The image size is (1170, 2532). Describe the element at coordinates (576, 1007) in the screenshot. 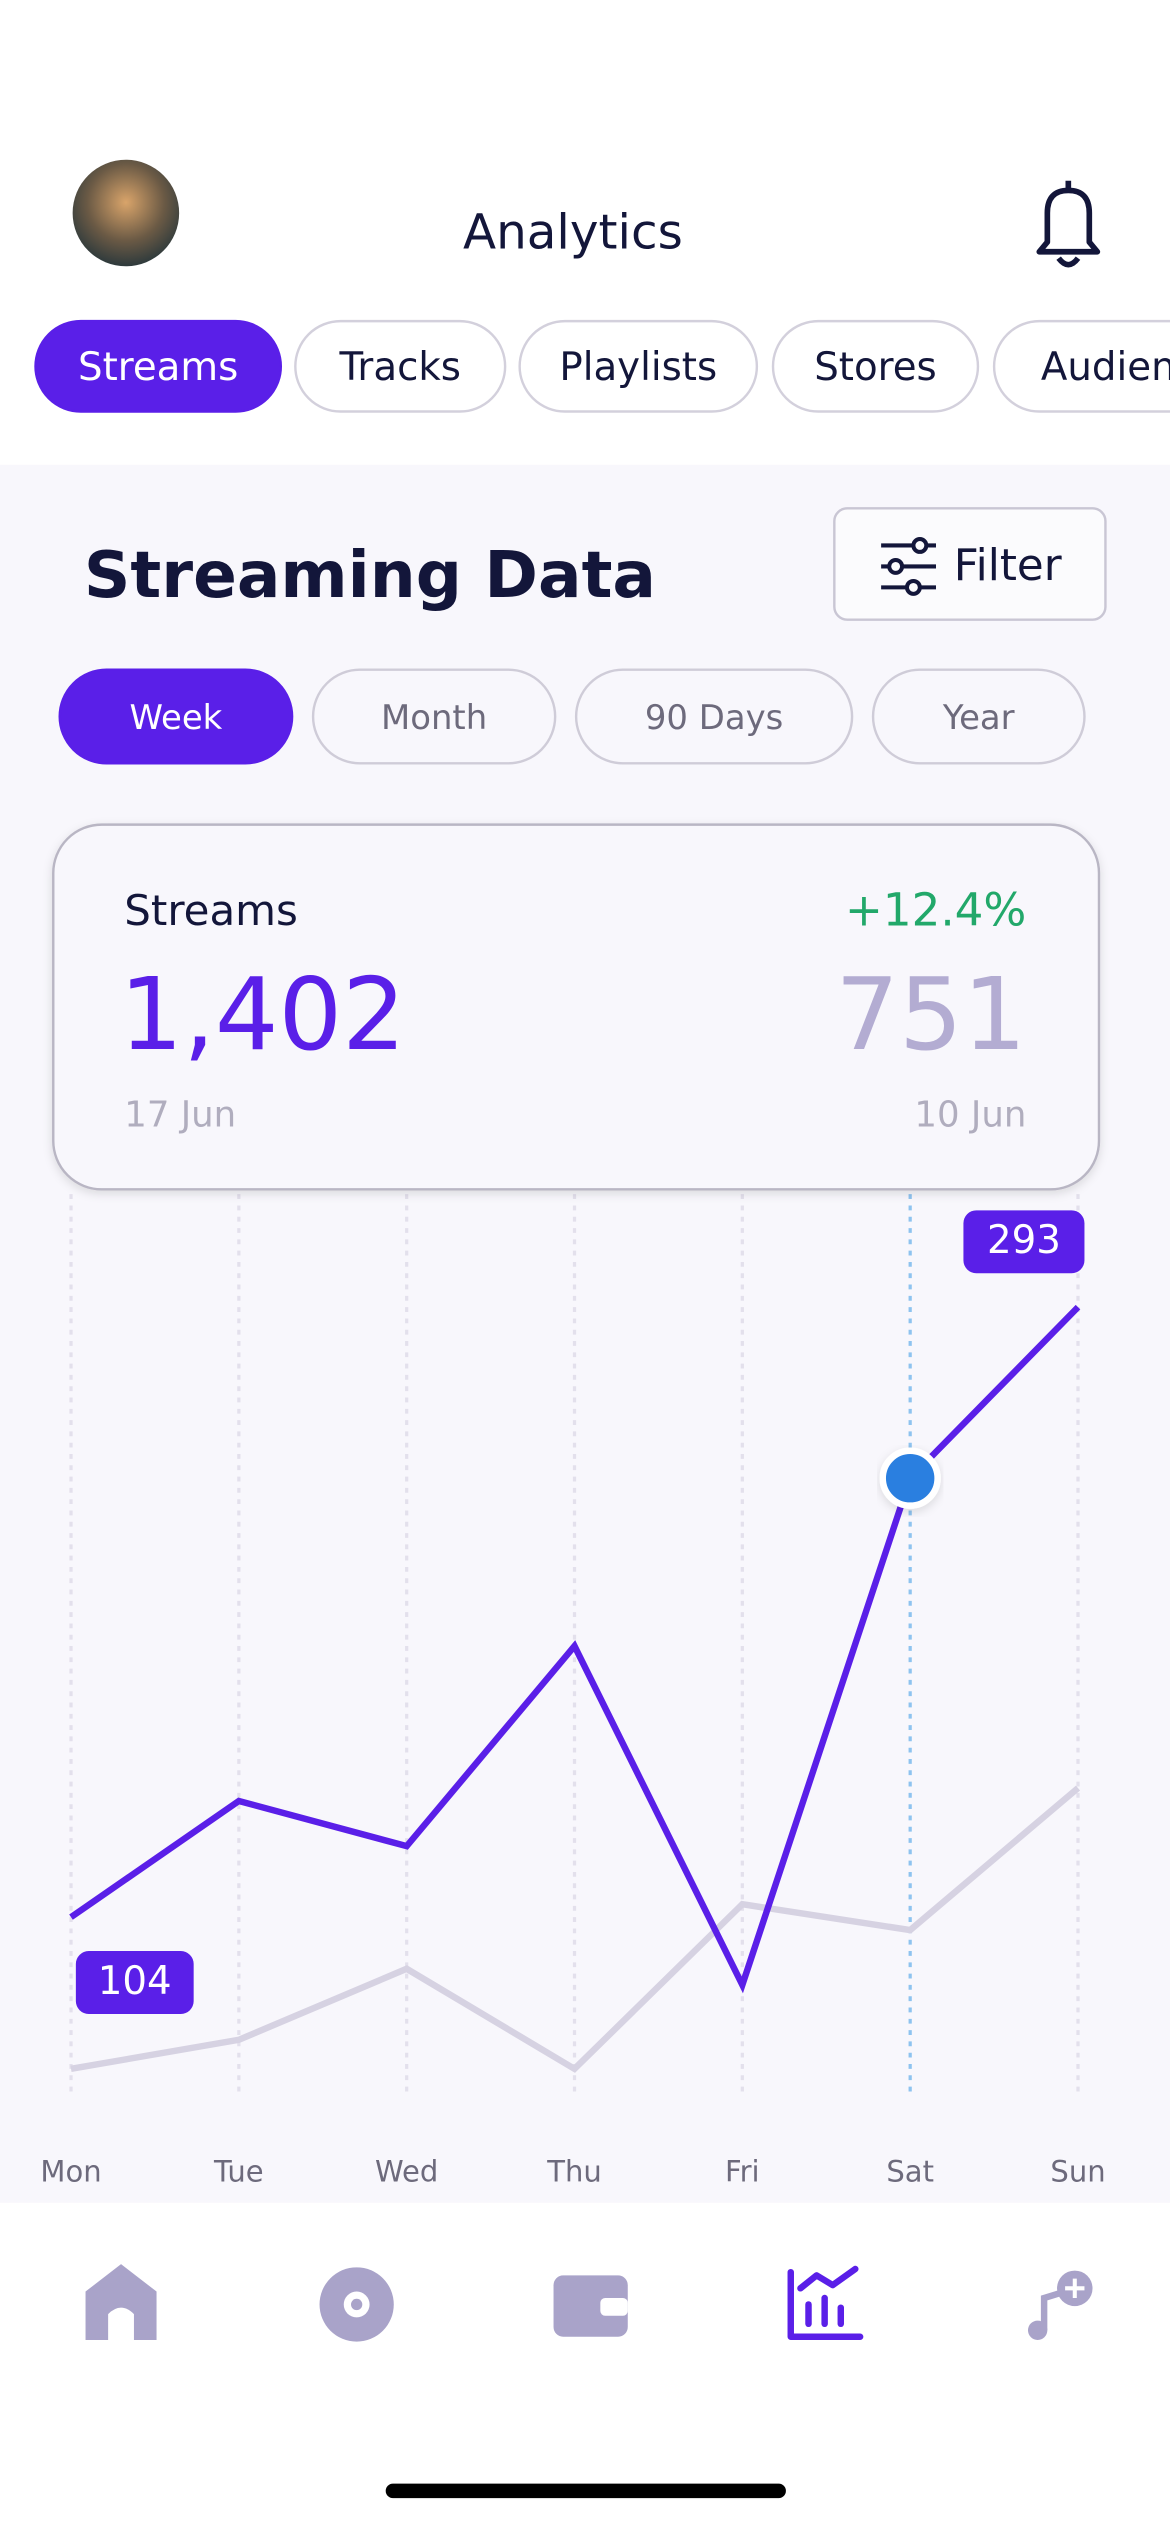

I see `summary-card: Streams +12.4% 1,402 751 17 Jun 10 Jun` at that location.